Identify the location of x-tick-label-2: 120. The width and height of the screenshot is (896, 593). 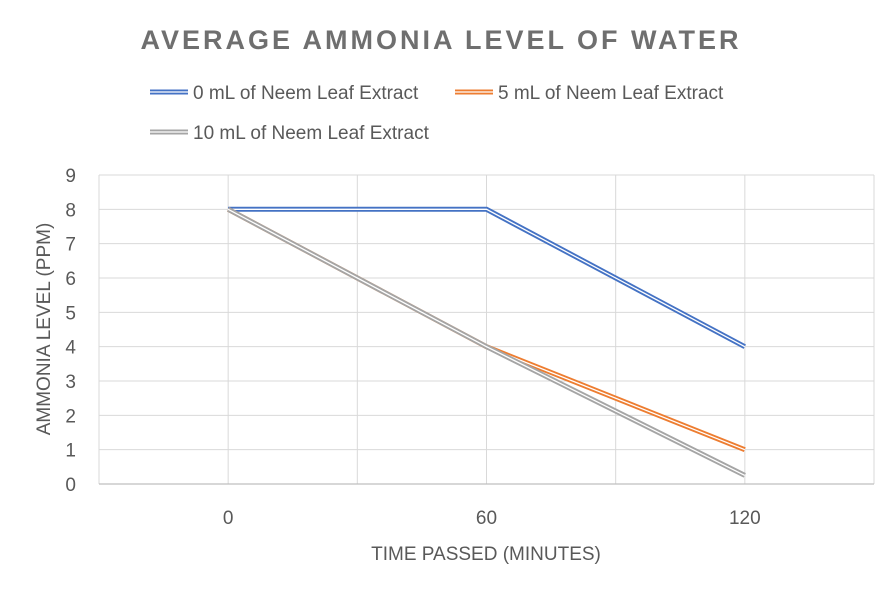
(745, 518).